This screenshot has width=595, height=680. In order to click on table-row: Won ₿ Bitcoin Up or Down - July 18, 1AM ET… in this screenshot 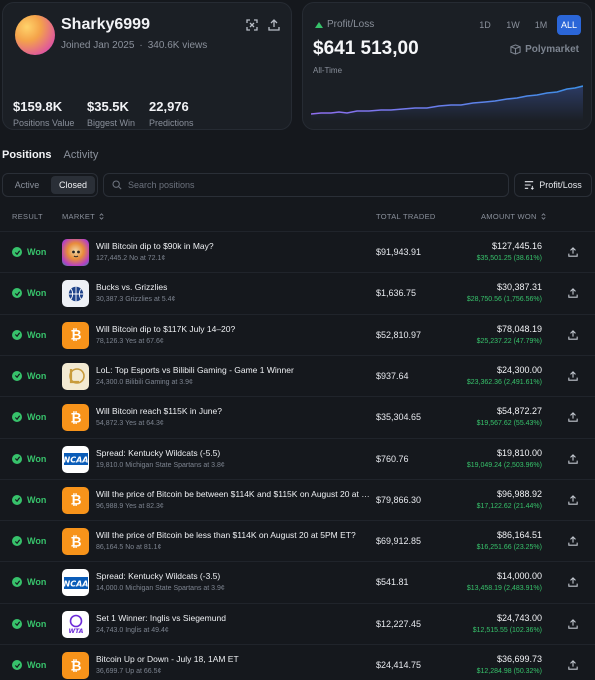, I will do `click(297, 662)`.